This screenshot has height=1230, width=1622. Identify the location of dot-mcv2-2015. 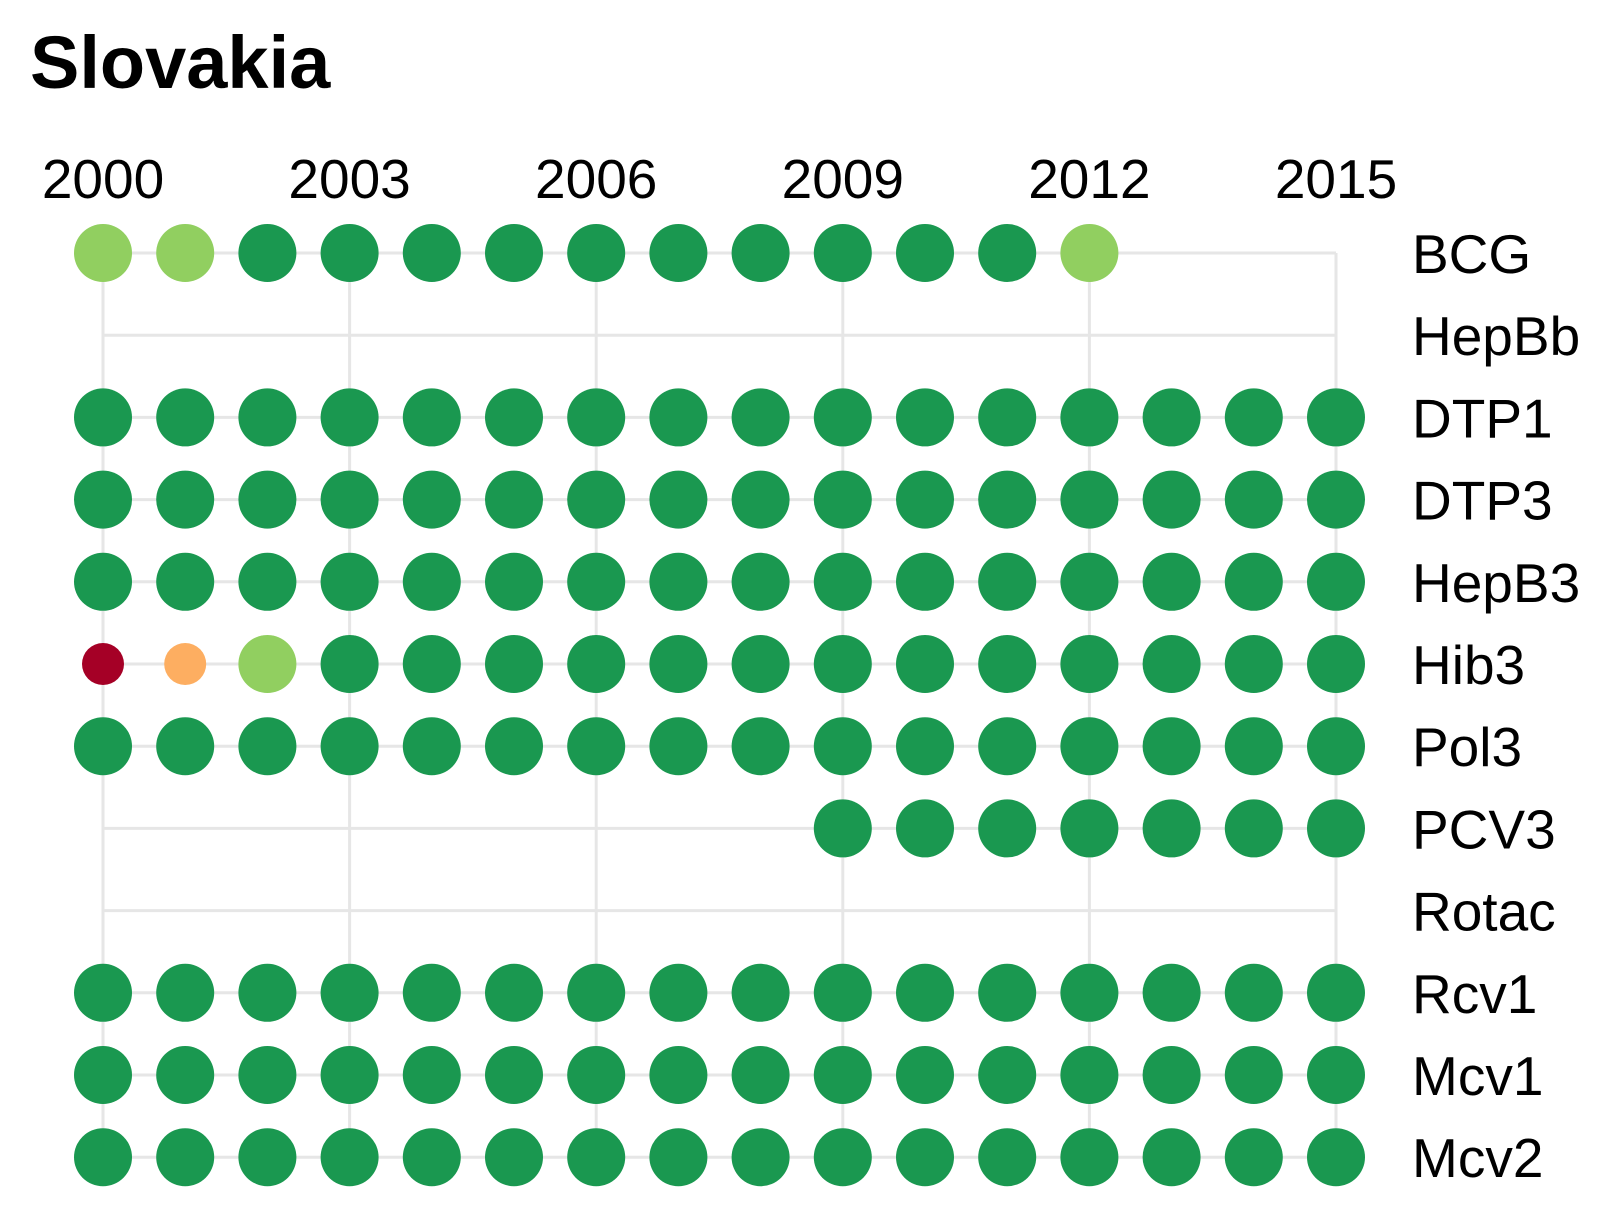
(1336, 1157).